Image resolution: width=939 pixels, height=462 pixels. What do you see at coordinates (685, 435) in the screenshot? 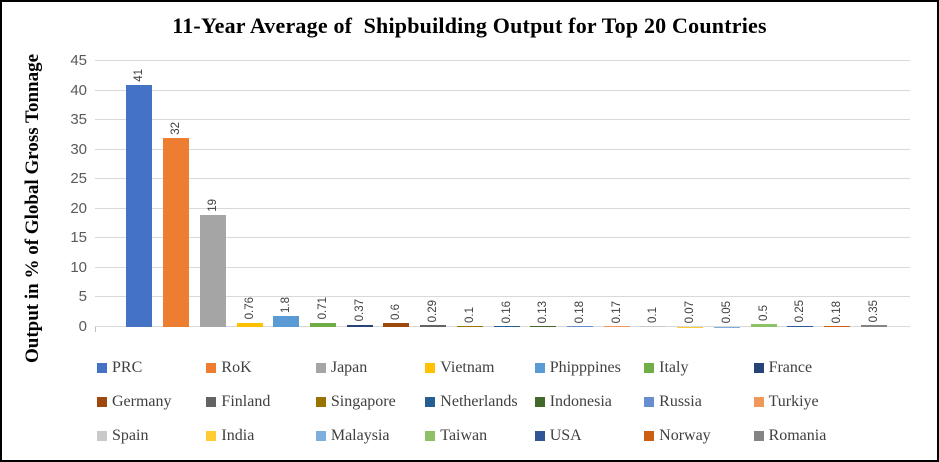
I see `legend-label: Norway` at bounding box center [685, 435].